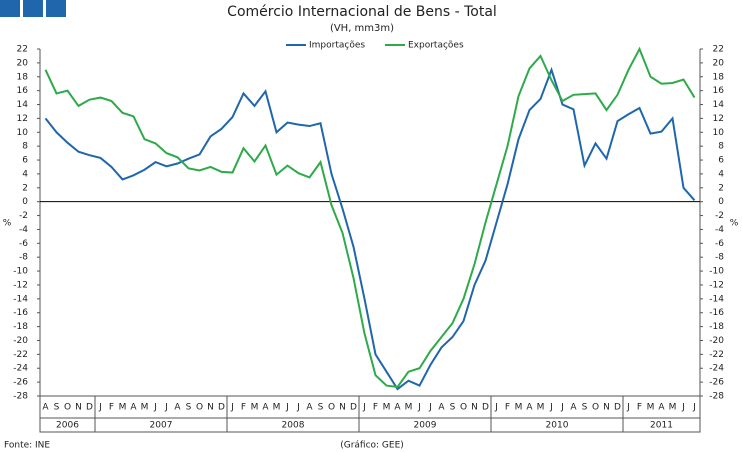  Describe the element at coordinates (20, 299) in the screenshot. I see `y-tick-label: -14` at that location.